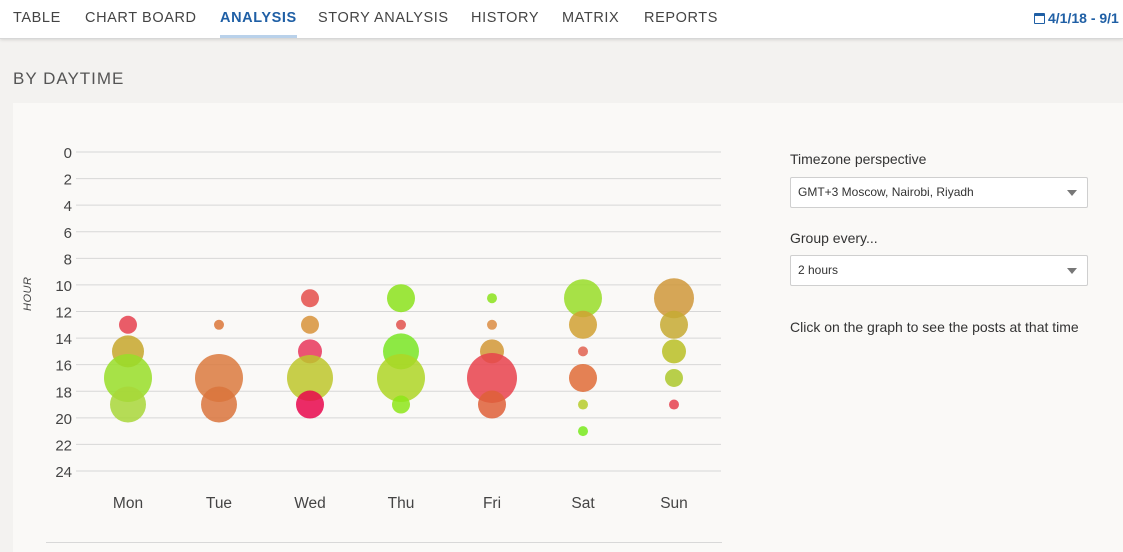  Describe the element at coordinates (383, 18) in the screenshot. I see `tab-story-analysis: STORY ANALYSIS` at that location.